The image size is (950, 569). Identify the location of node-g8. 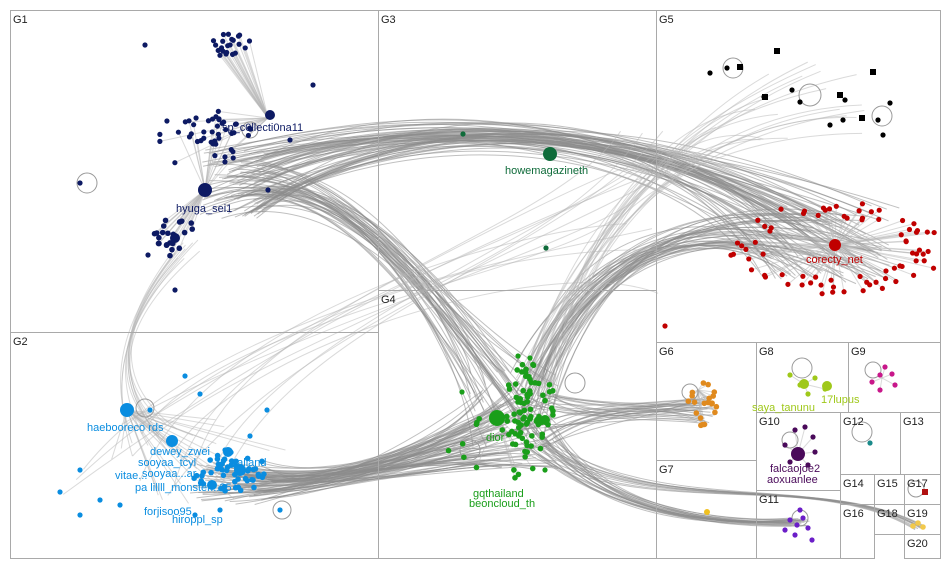
(790, 375).